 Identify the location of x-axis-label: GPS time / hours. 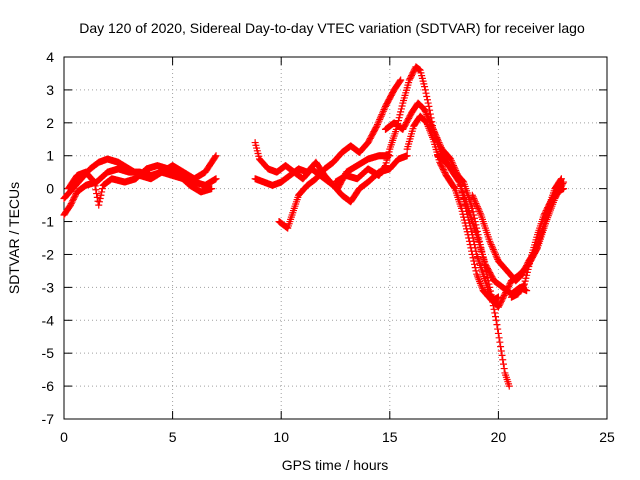
(335, 465).